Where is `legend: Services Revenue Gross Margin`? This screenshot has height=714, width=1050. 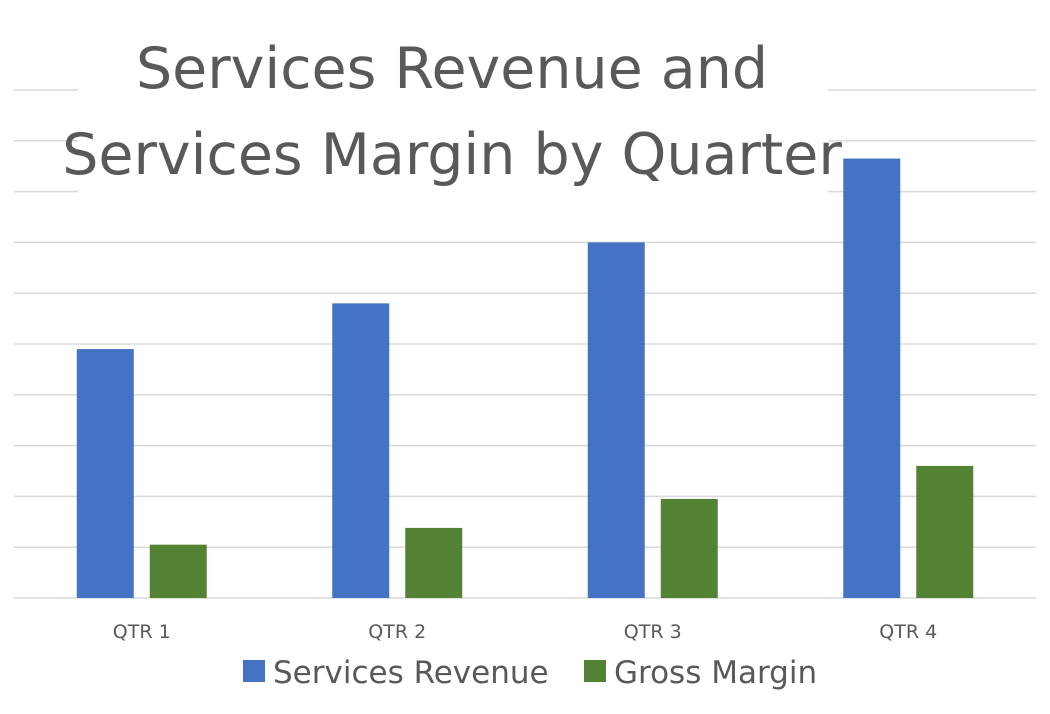 legend: Services Revenue Gross Margin is located at coordinates (530, 673).